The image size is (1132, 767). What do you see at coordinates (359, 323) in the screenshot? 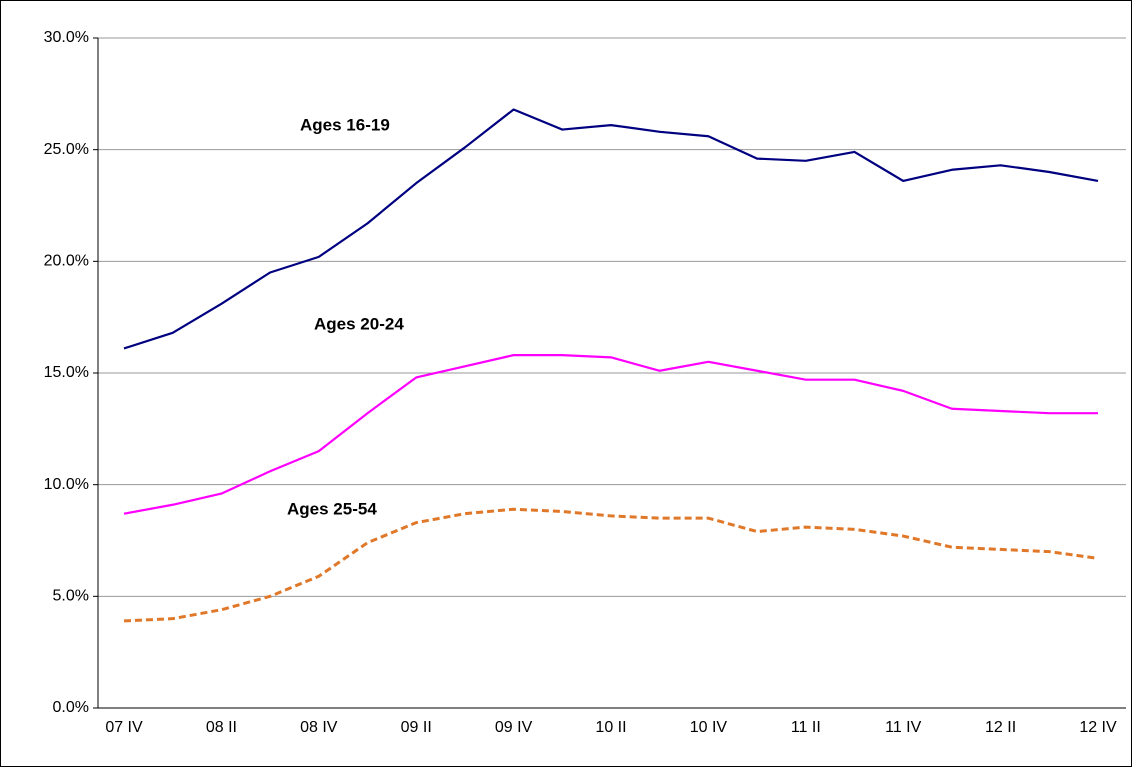
I see `series-label: Ages 20-24` at bounding box center [359, 323].